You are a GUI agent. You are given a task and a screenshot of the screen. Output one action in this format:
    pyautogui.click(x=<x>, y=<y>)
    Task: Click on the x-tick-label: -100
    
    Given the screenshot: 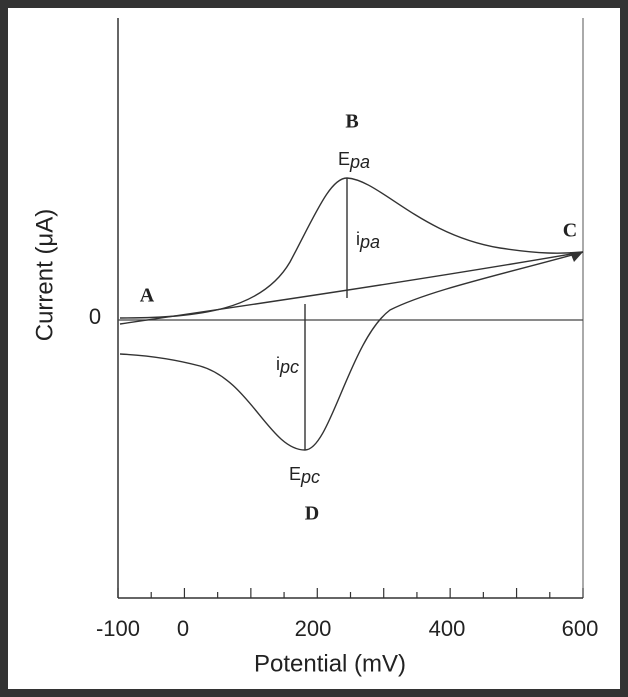 What is the action you would take?
    pyautogui.click(x=118, y=628)
    